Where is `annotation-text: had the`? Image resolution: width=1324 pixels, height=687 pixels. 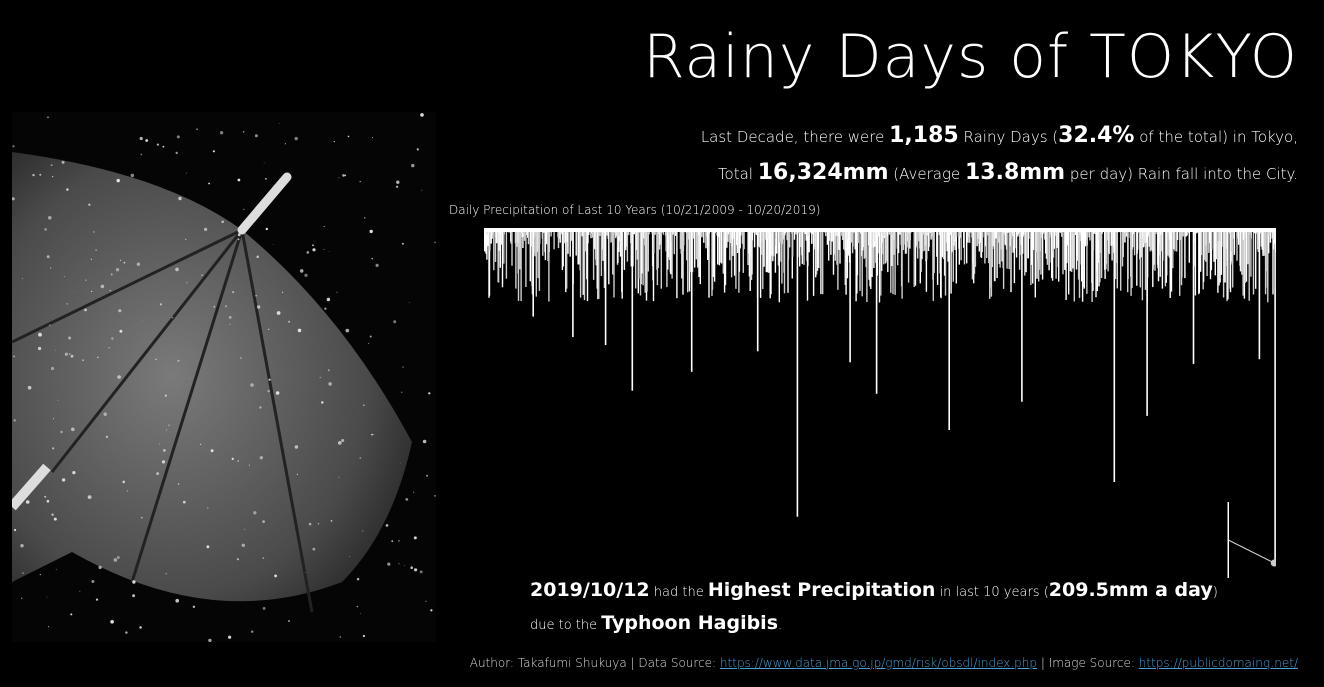 annotation-text: had the is located at coordinates (678, 592).